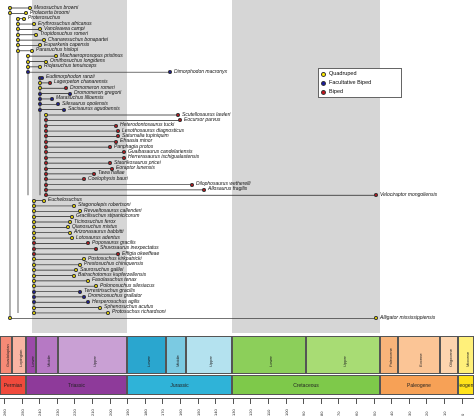  I want to click on epoch-cell: Middle, so click(176, 355).